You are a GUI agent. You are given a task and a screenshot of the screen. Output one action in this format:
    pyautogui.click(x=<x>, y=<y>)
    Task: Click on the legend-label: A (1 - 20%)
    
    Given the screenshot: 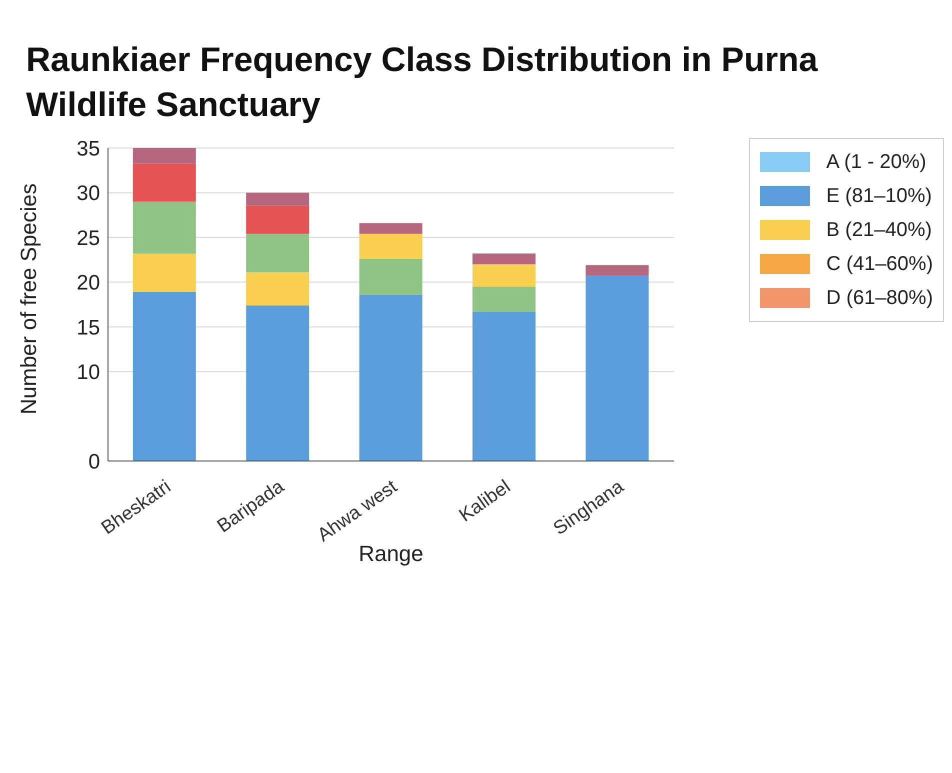 What is the action you would take?
    pyautogui.click(x=876, y=162)
    